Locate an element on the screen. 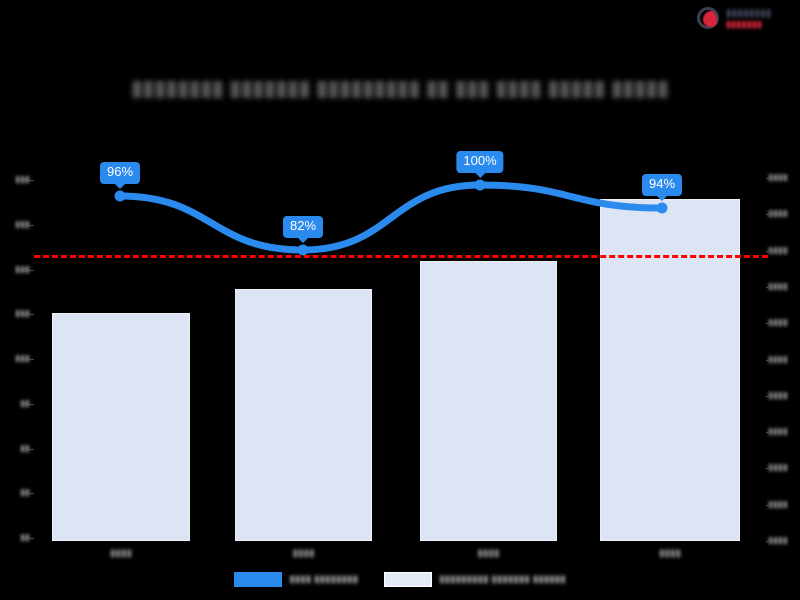  line-data-label: 82% is located at coordinates (303, 229).